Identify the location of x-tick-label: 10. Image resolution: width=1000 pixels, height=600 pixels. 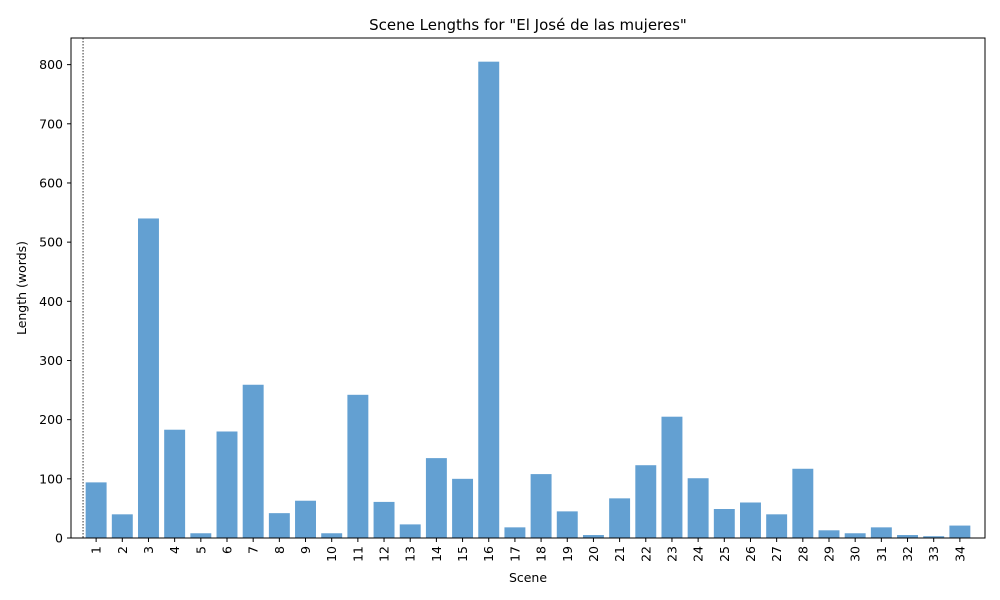
(331, 554).